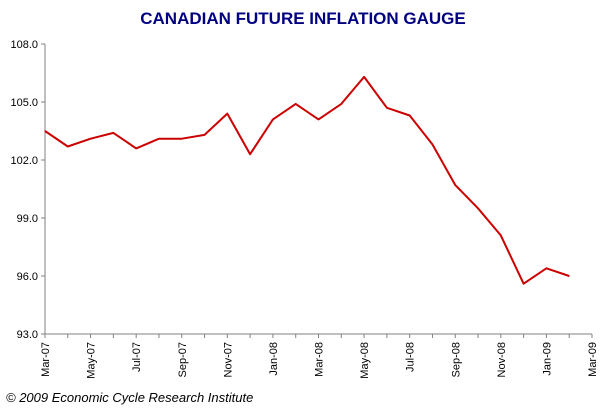  What do you see at coordinates (365, 360) in the screenshot?
I see `x-tick-label: May-08` at bounding box center [365, 360].